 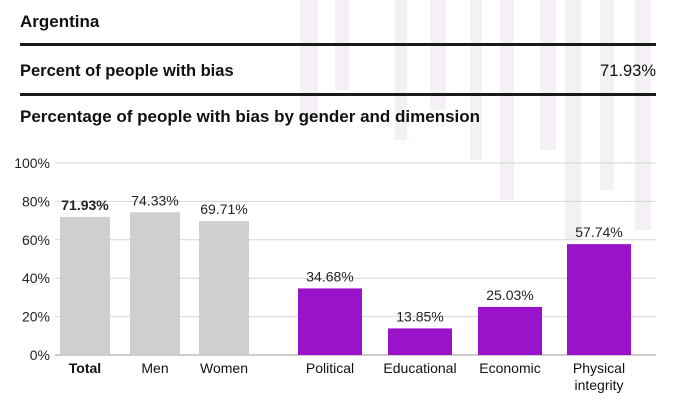 What do you see at coordinates (40, 355) in the screenshot?
I see `y-tick-label: 0%` at bounding box center [40, 355].